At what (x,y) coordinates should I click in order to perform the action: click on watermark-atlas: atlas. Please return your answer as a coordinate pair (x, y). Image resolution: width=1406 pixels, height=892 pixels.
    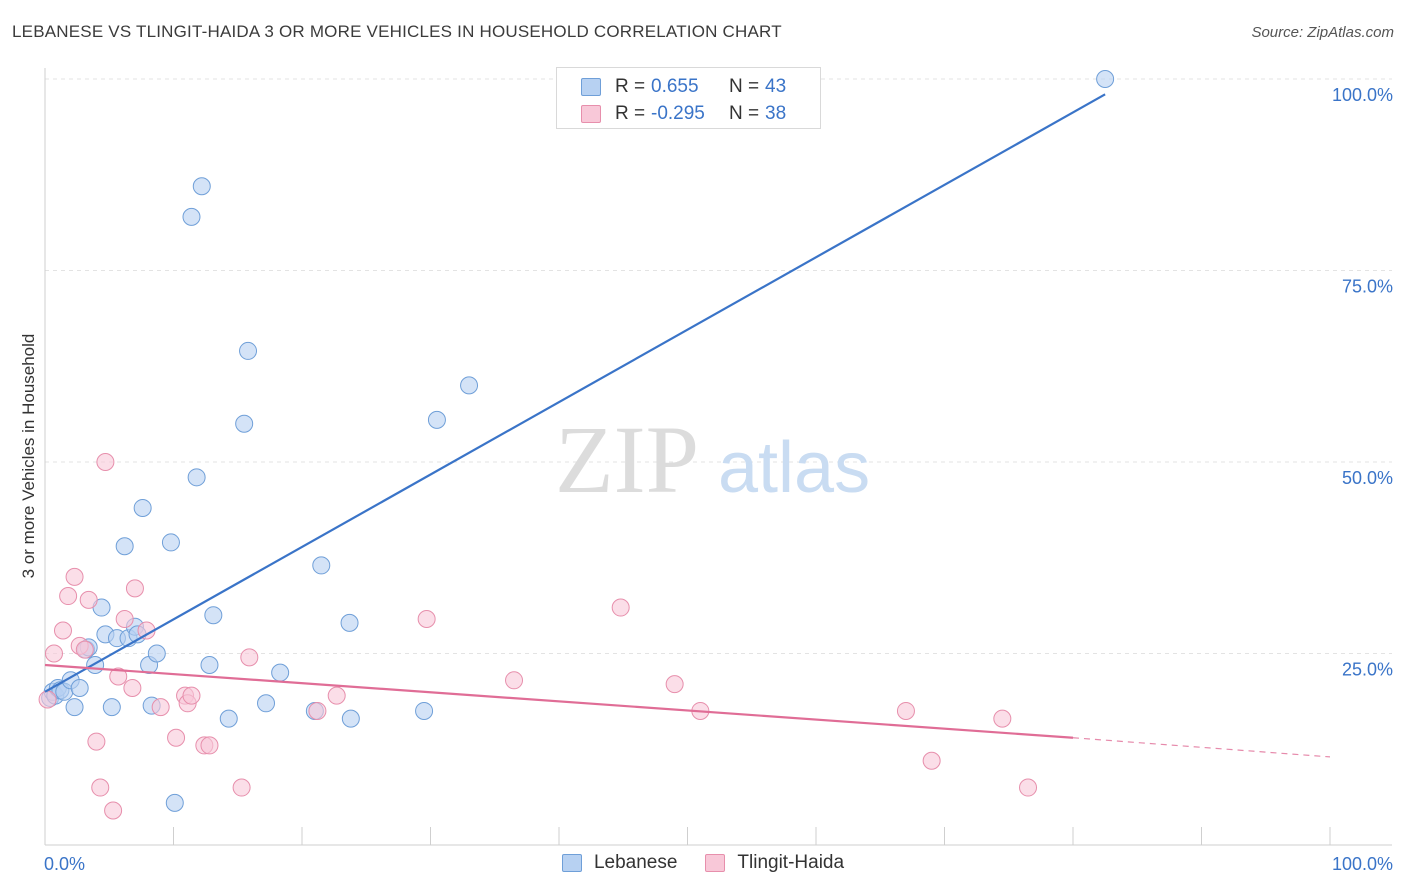
    Looking at the image, I should click on (794, 468).